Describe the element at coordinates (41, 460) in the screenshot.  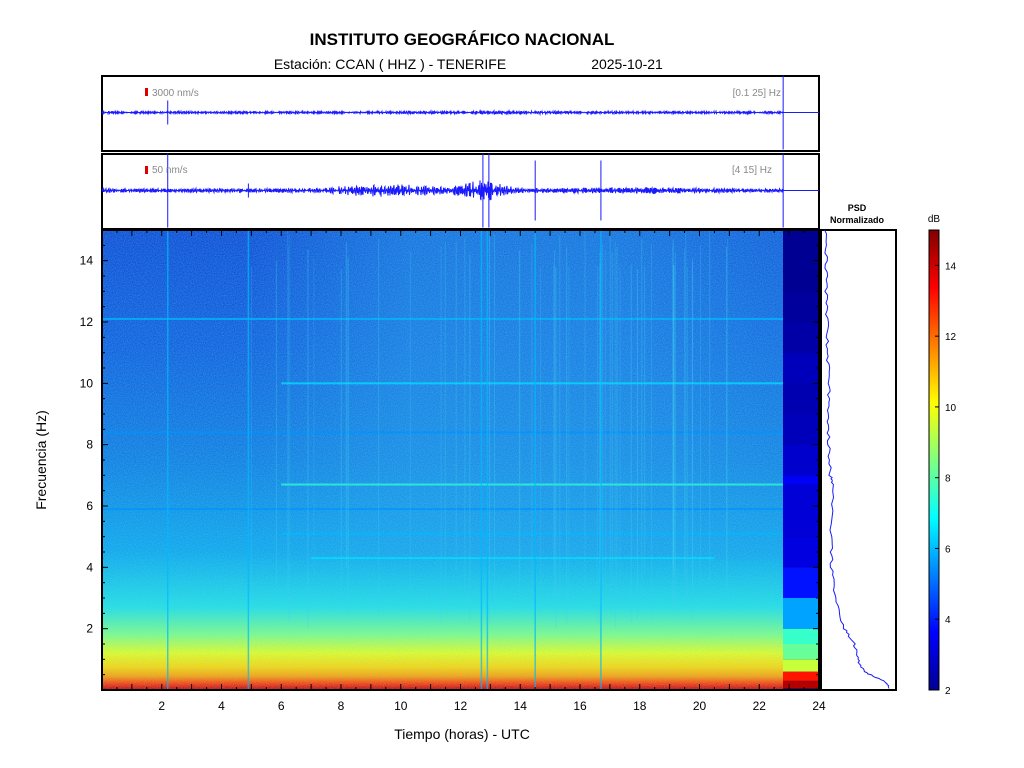
I see `y-axis-label: Frecuencia (Hz)` at that location.